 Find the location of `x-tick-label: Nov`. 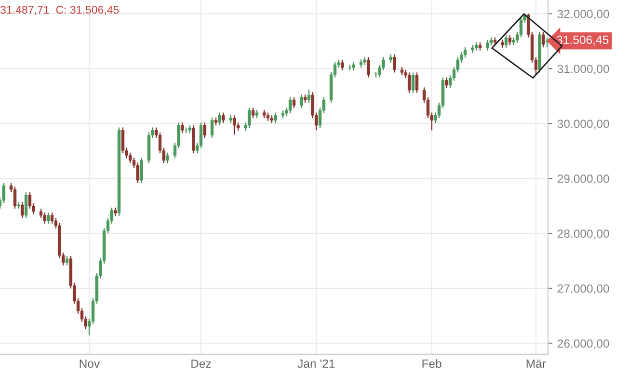

x-tick-label: Nov is located at coordinates (90, 364).